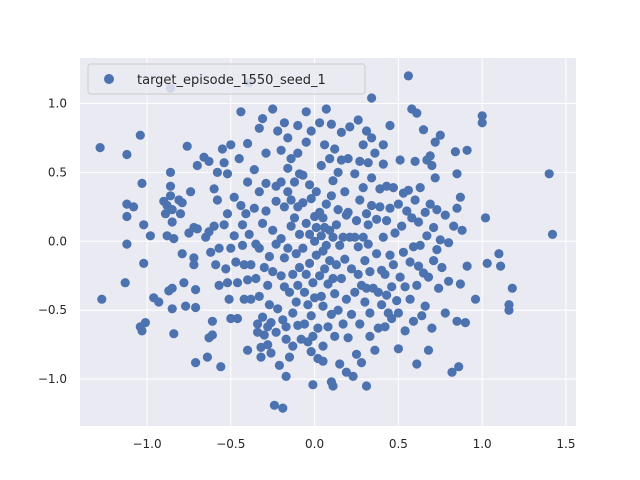 This screenshot has height=480, width=640. What do you see at coordinates (226, 79) in the screenshot?
I see `legend: target_episode_1550_seed_1` at bounding box center [226, 79].